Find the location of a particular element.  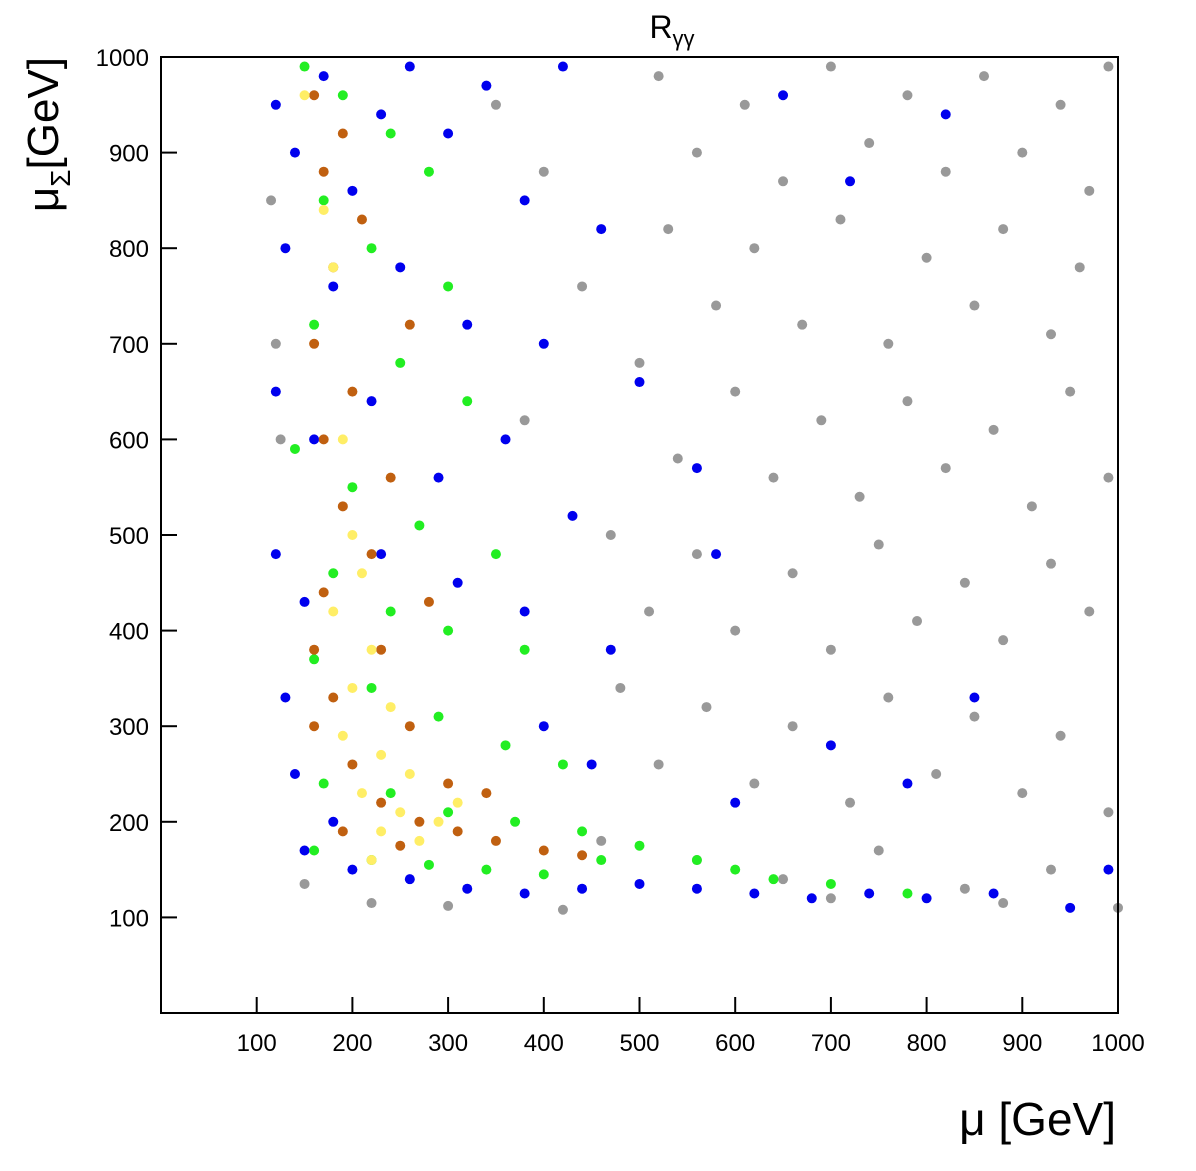

x-tick-label: 400 is located at coordinates (544, 1043).